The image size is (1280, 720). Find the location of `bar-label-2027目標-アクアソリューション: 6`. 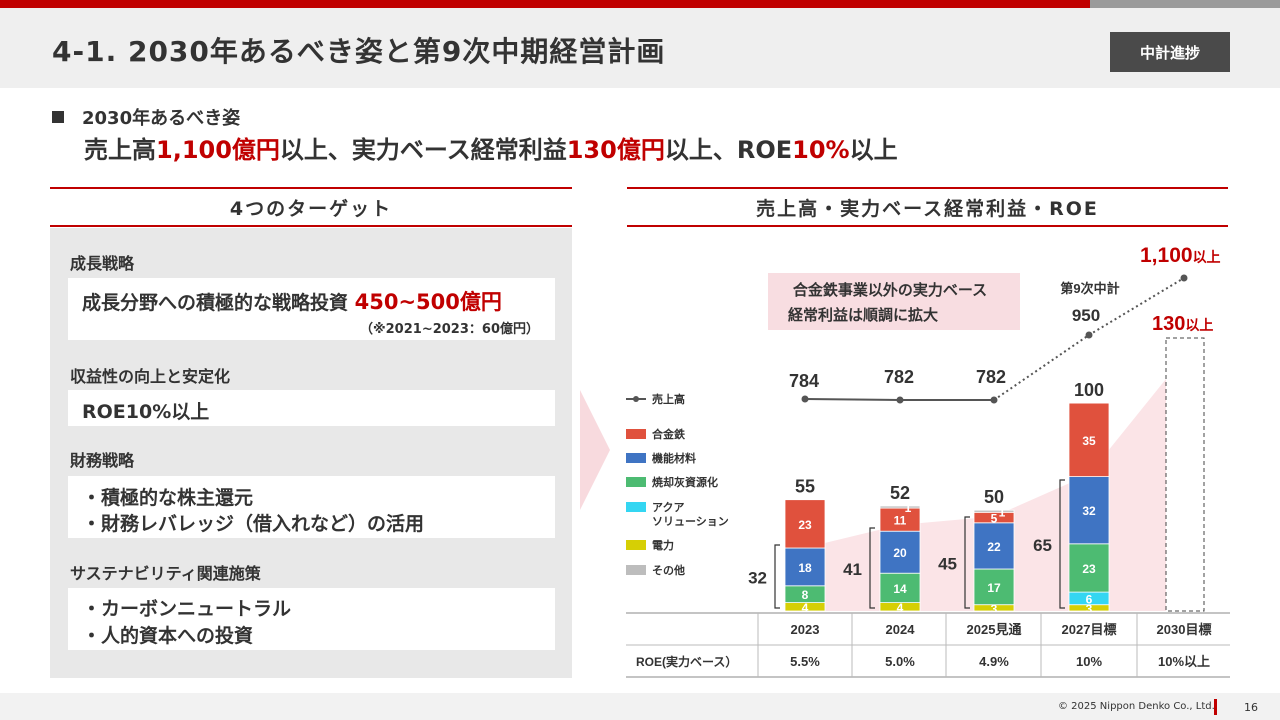

bar-label-2027目標-アクアソリューション: 6 is located at coordinates (1089, 599).